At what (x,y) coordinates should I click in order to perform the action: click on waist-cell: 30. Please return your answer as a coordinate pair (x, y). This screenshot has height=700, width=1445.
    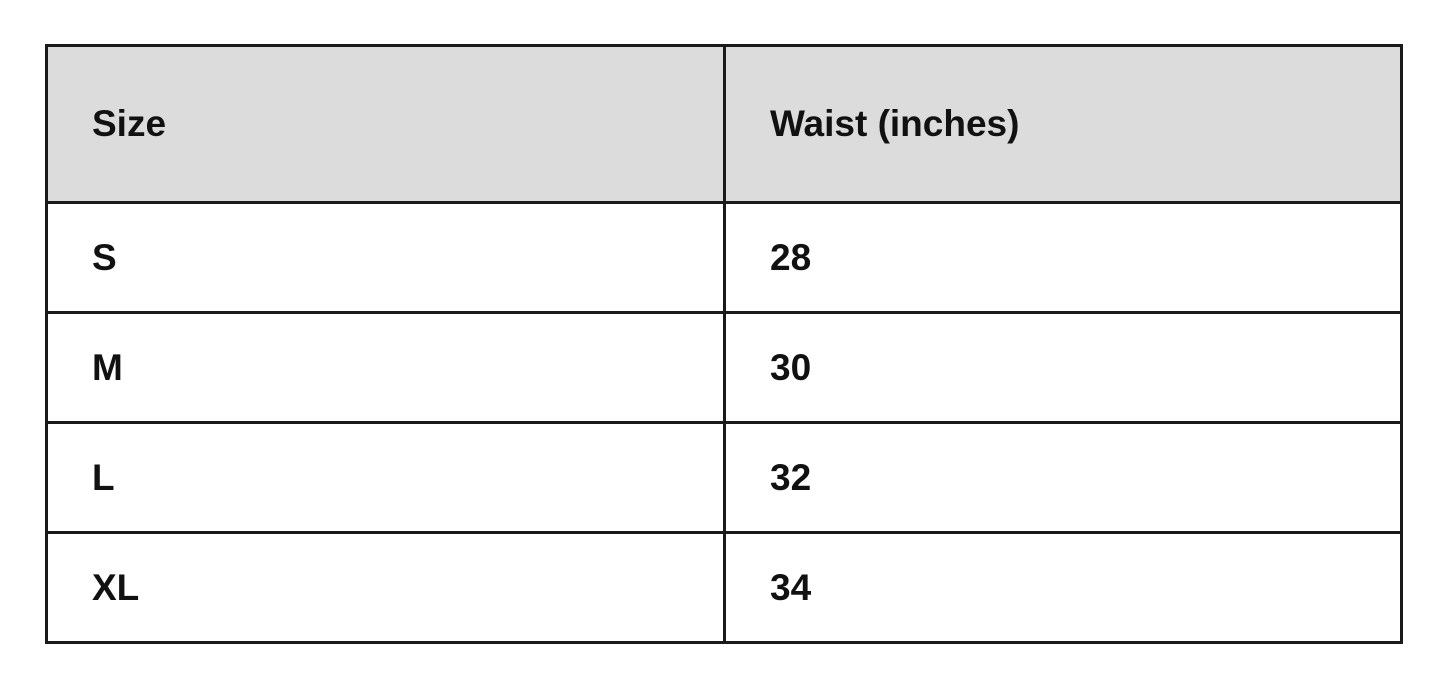
    Looking at the image, I should click on (1063, 367).